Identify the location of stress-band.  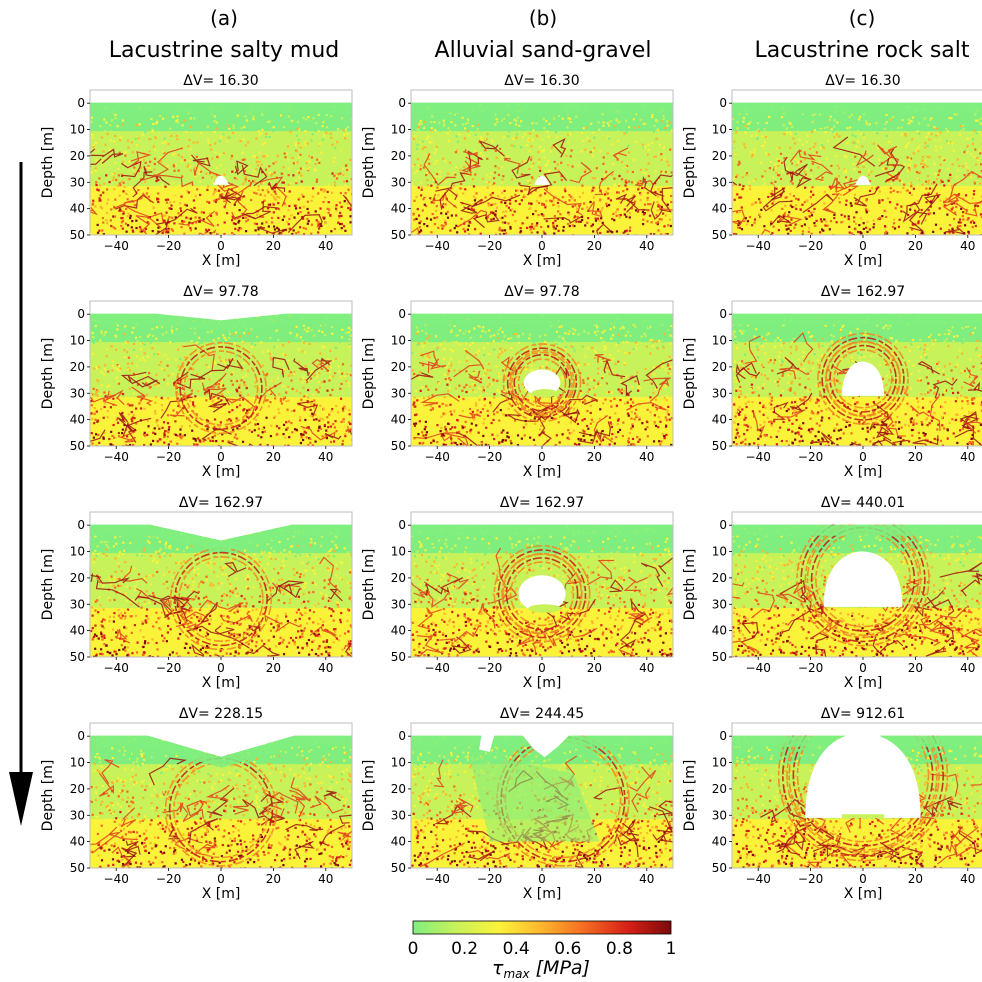
(542, 146).